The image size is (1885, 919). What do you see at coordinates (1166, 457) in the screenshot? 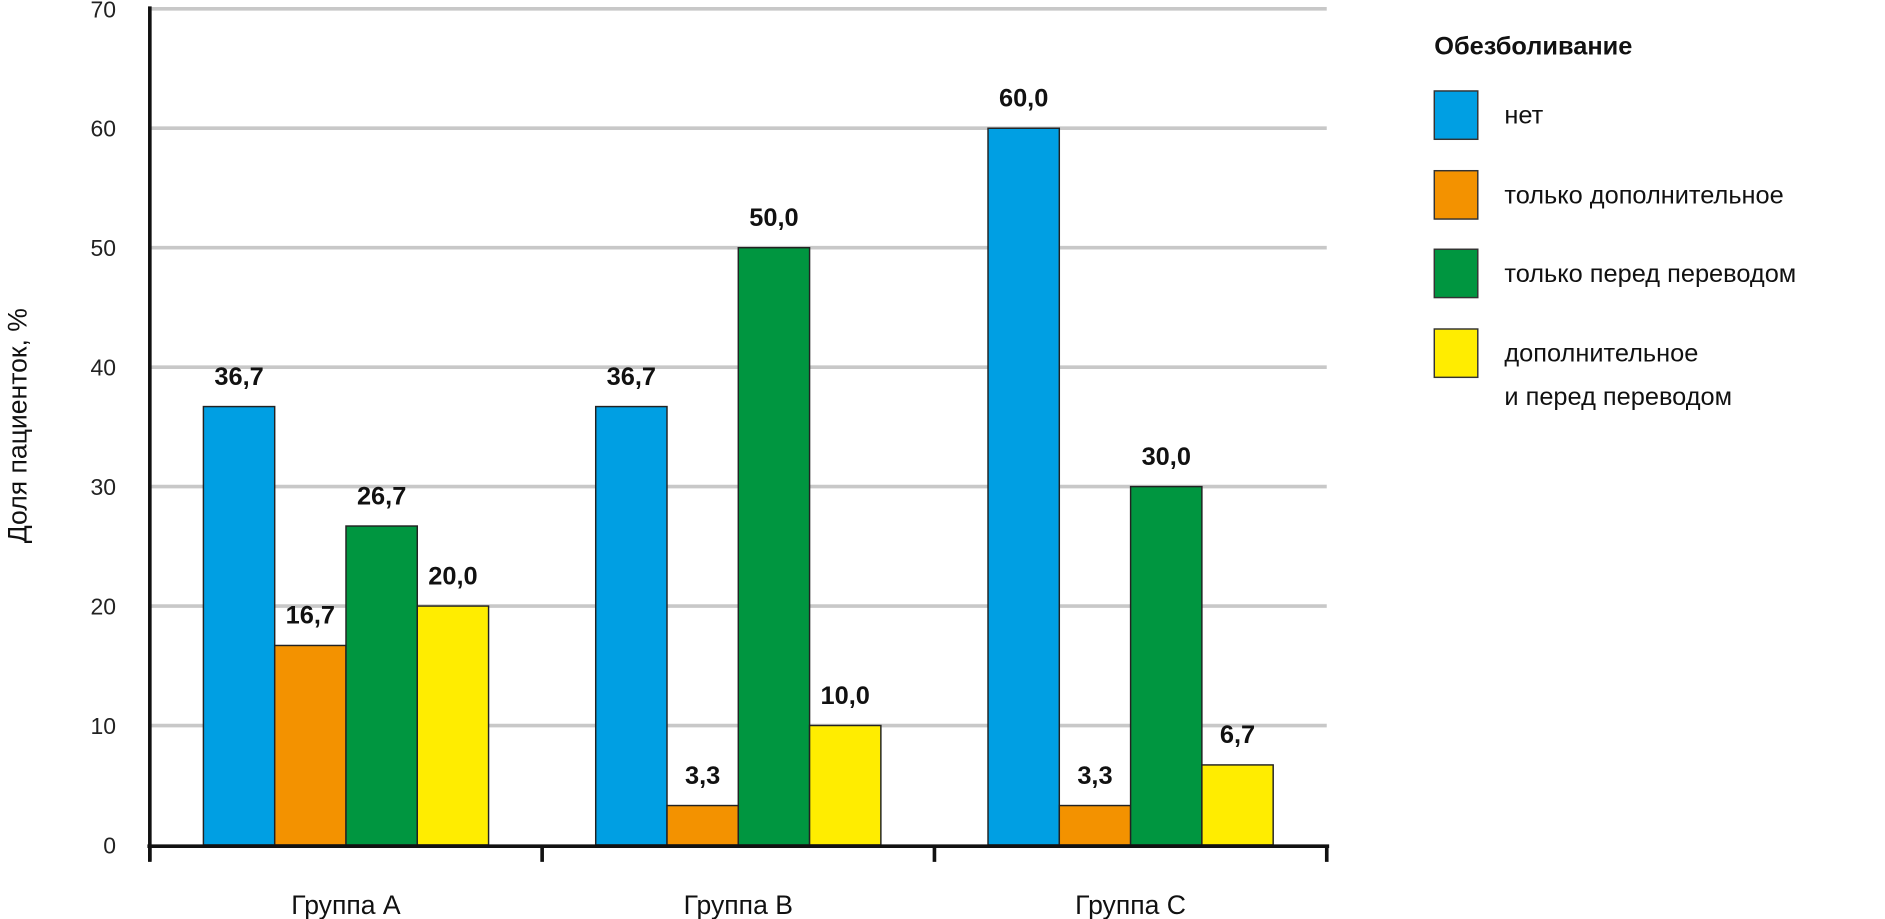
I see `data-label: 30,0` at bounding box center [1166, 457].